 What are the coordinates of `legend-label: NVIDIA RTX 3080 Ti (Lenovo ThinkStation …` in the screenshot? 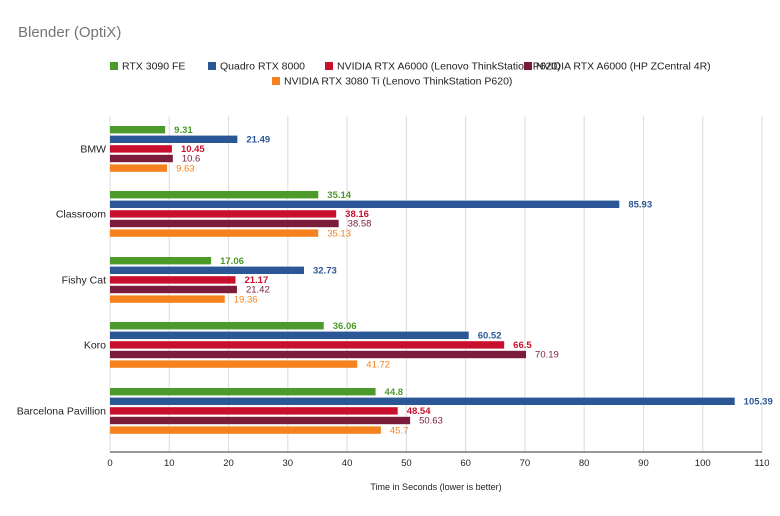 It's located at (398, 82).